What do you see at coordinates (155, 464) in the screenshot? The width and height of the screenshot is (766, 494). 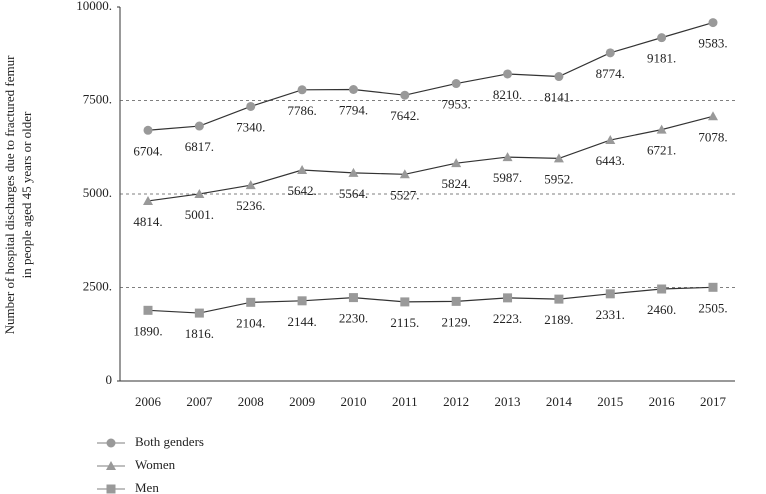 I see `legend-label: Women` at bounding box center [155, 464].